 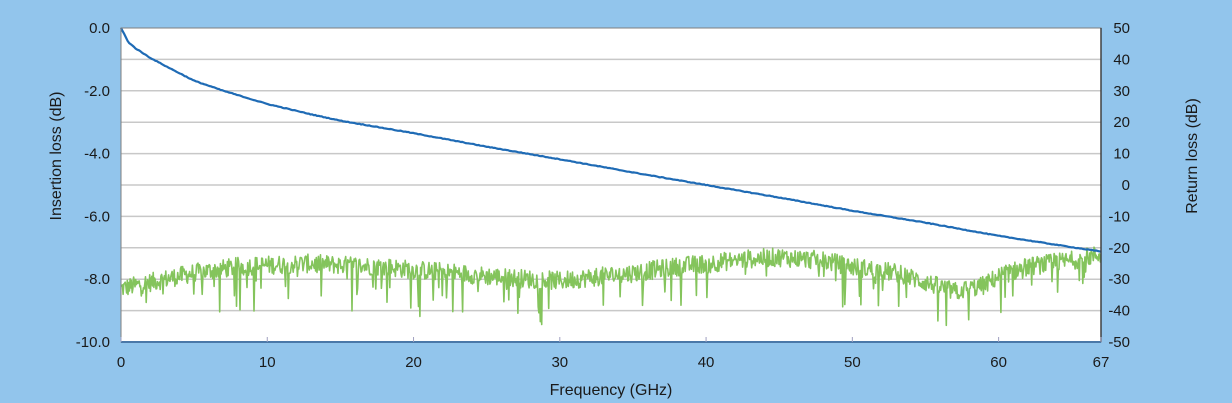 I want to click on y-axis-left-ticks: 0.0 -2.0 -4.0 -6.0 -8.0 -10.0, so click(x=93, y=185).